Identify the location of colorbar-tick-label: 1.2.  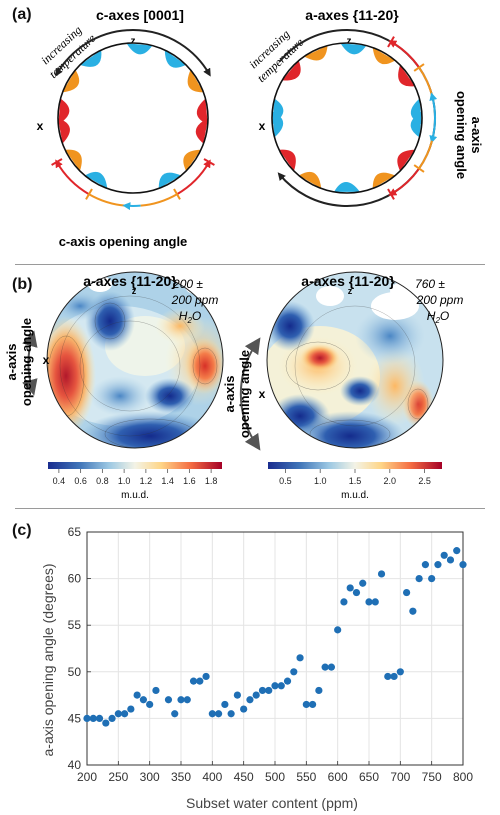
(146, 481).